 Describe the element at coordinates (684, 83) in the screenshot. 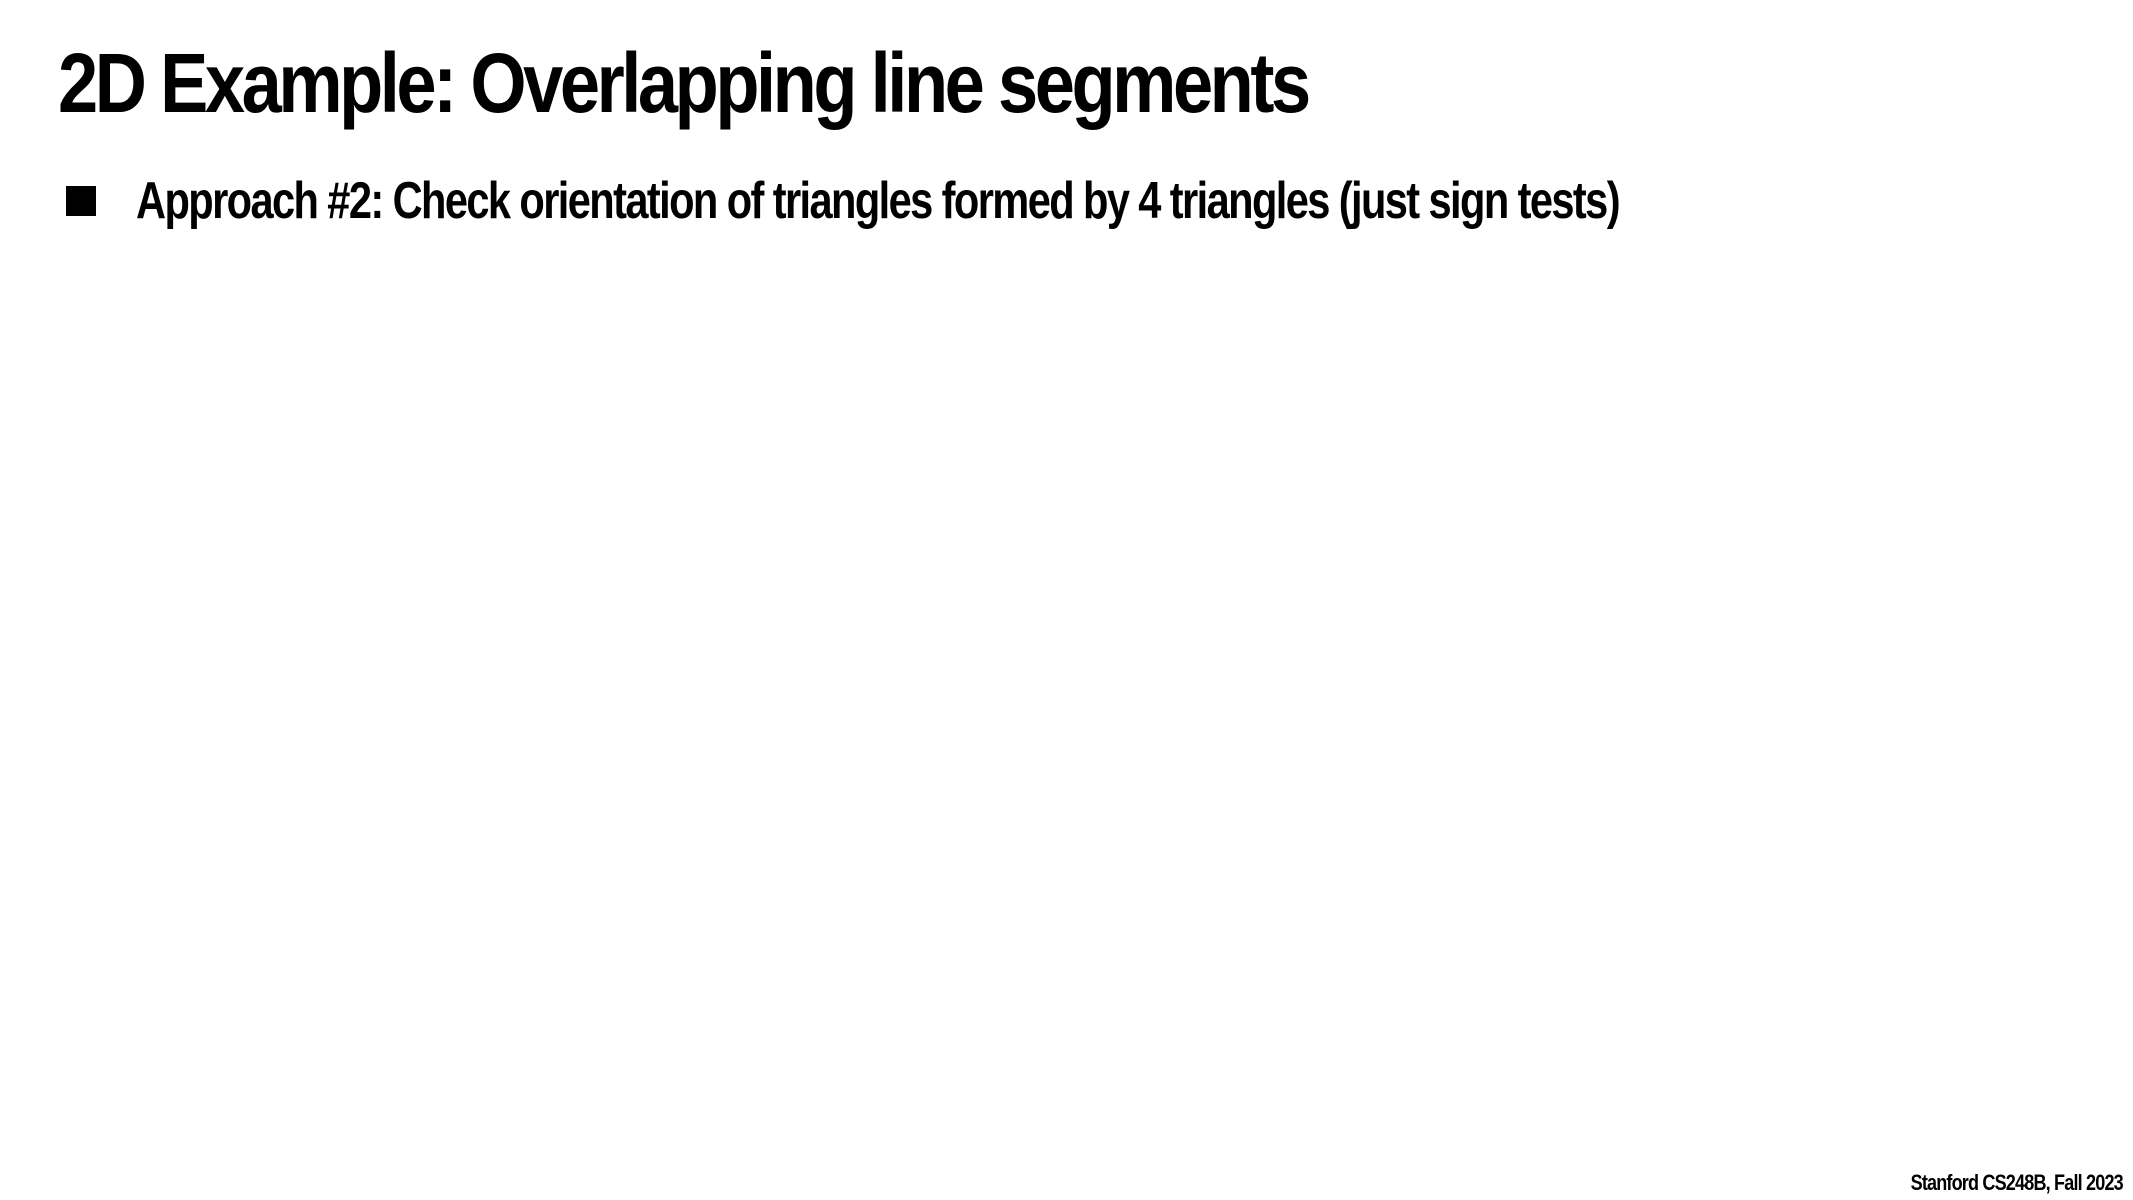

I see `slide-title: 2D Example: Overlapping line segments` at that location.